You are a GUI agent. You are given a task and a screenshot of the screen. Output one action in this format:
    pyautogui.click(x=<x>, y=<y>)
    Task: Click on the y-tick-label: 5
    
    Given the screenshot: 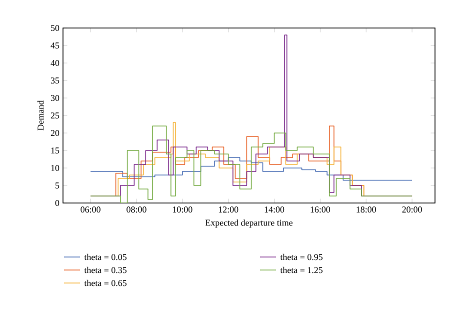 What is the action you would take?
    pyautogui.click(x=58, y=185)
    